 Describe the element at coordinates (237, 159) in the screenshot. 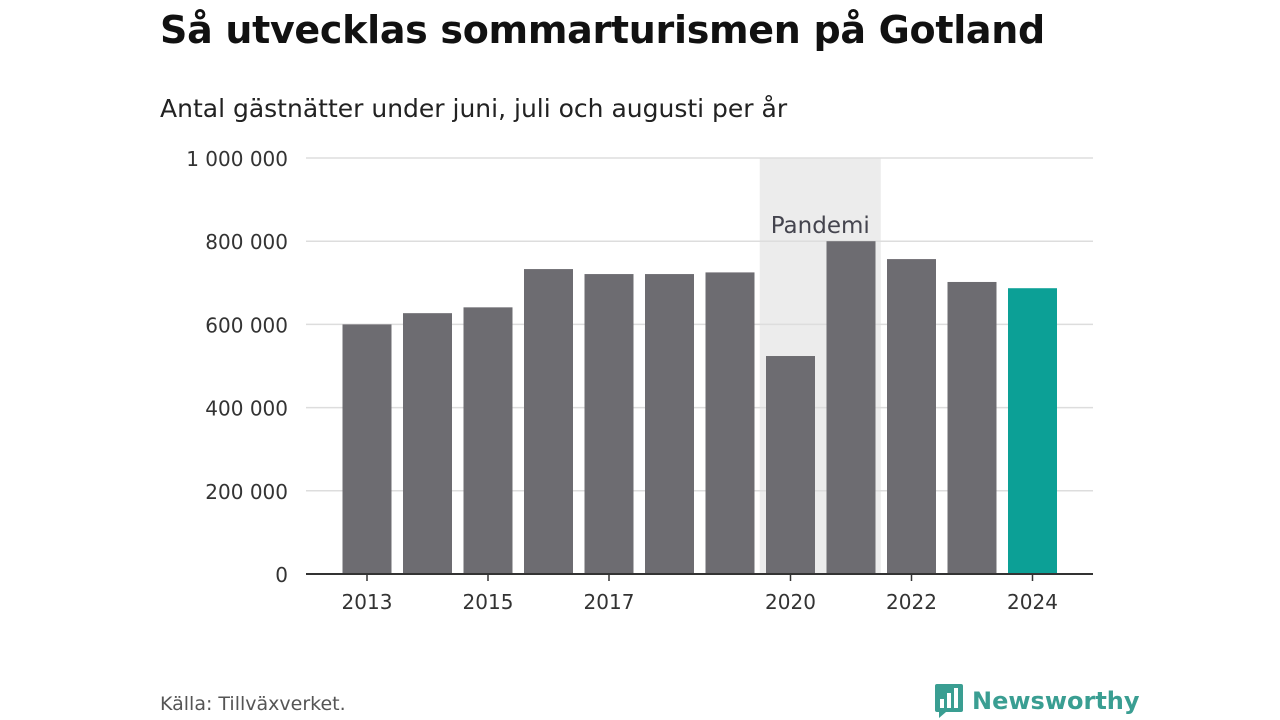

I see `y-tick-label: 1 000 000` at that location.